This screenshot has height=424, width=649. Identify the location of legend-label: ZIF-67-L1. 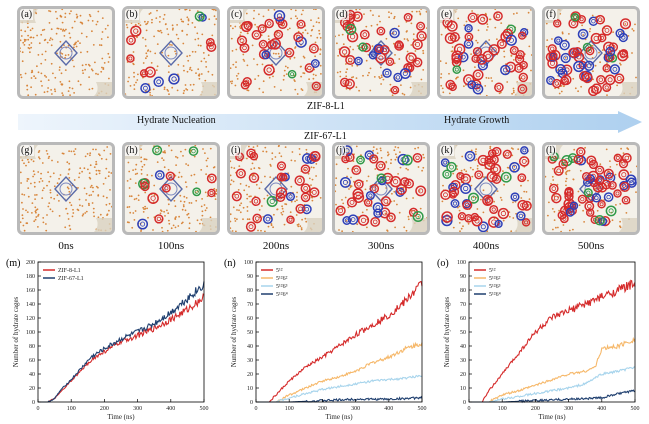
(71, 279).